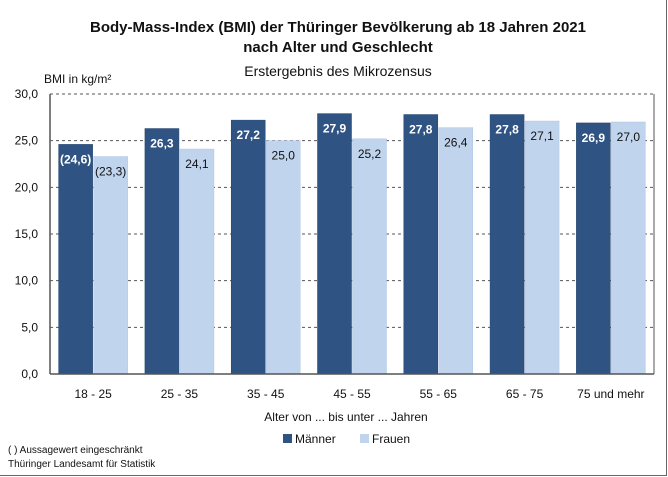  Describe the element at coordinates (439, 394) in the screenshot. I see `x-tick-label: 55 - 65` at that location.